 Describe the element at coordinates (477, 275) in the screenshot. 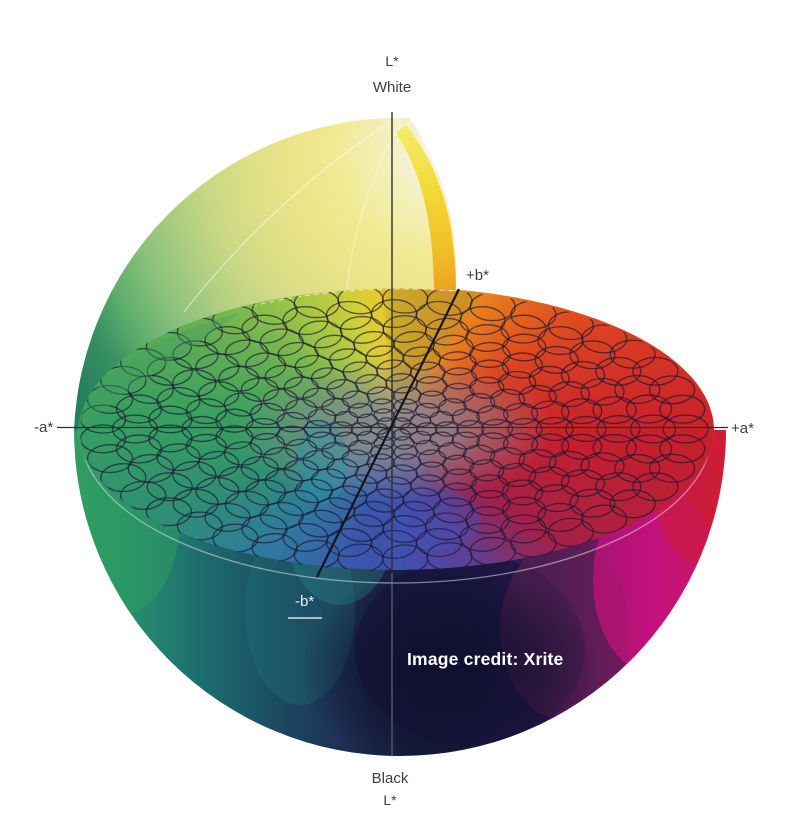

I see `plus-b-label: +b*` at that location.